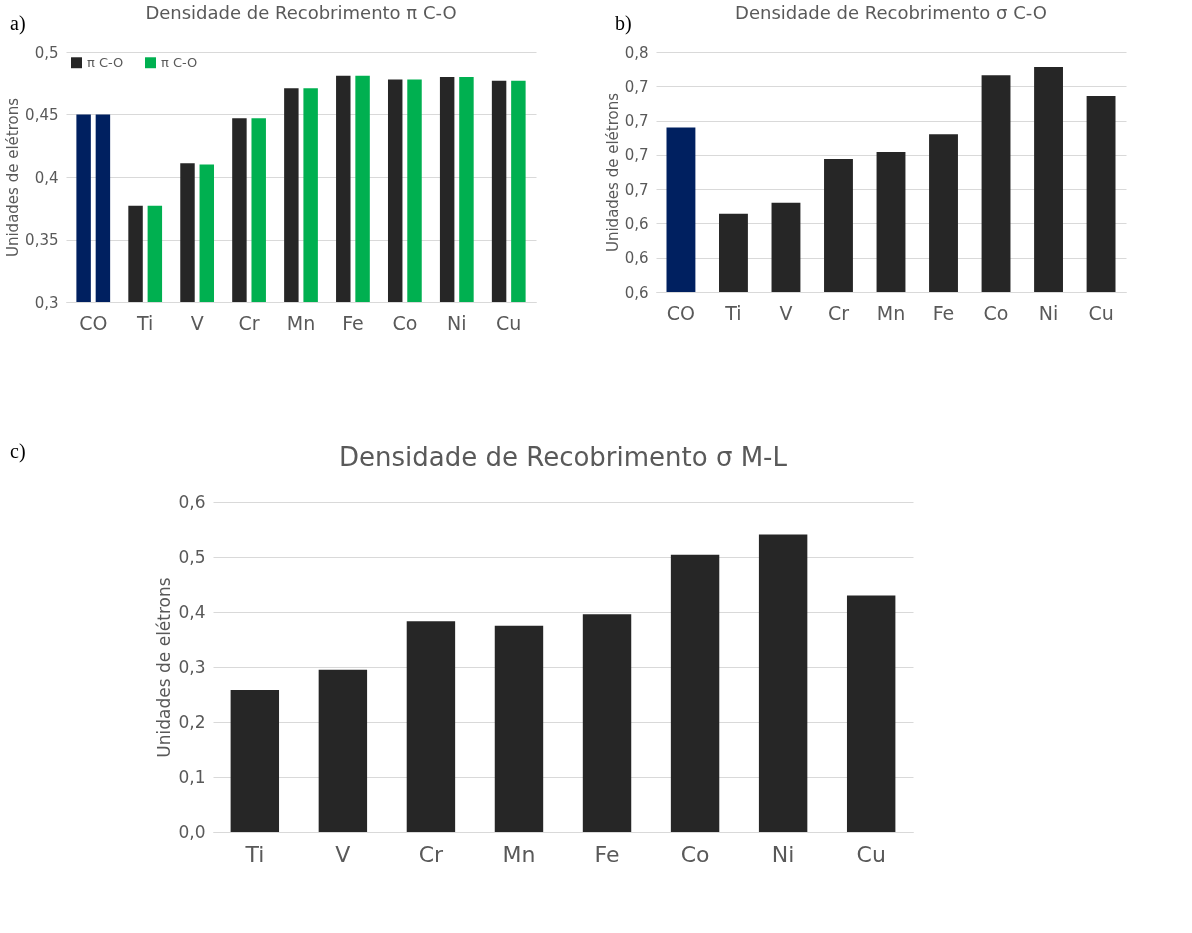  I want to click on text: c), so click(18, 451).